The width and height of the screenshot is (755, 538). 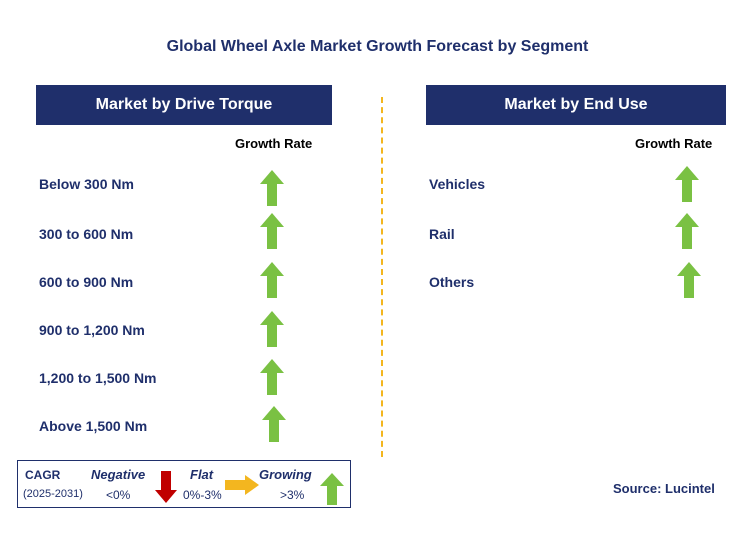 What do you see at coordinates (382, 277) in the screenshot?
I see `panel-divider` at bounding box center [382, 277].